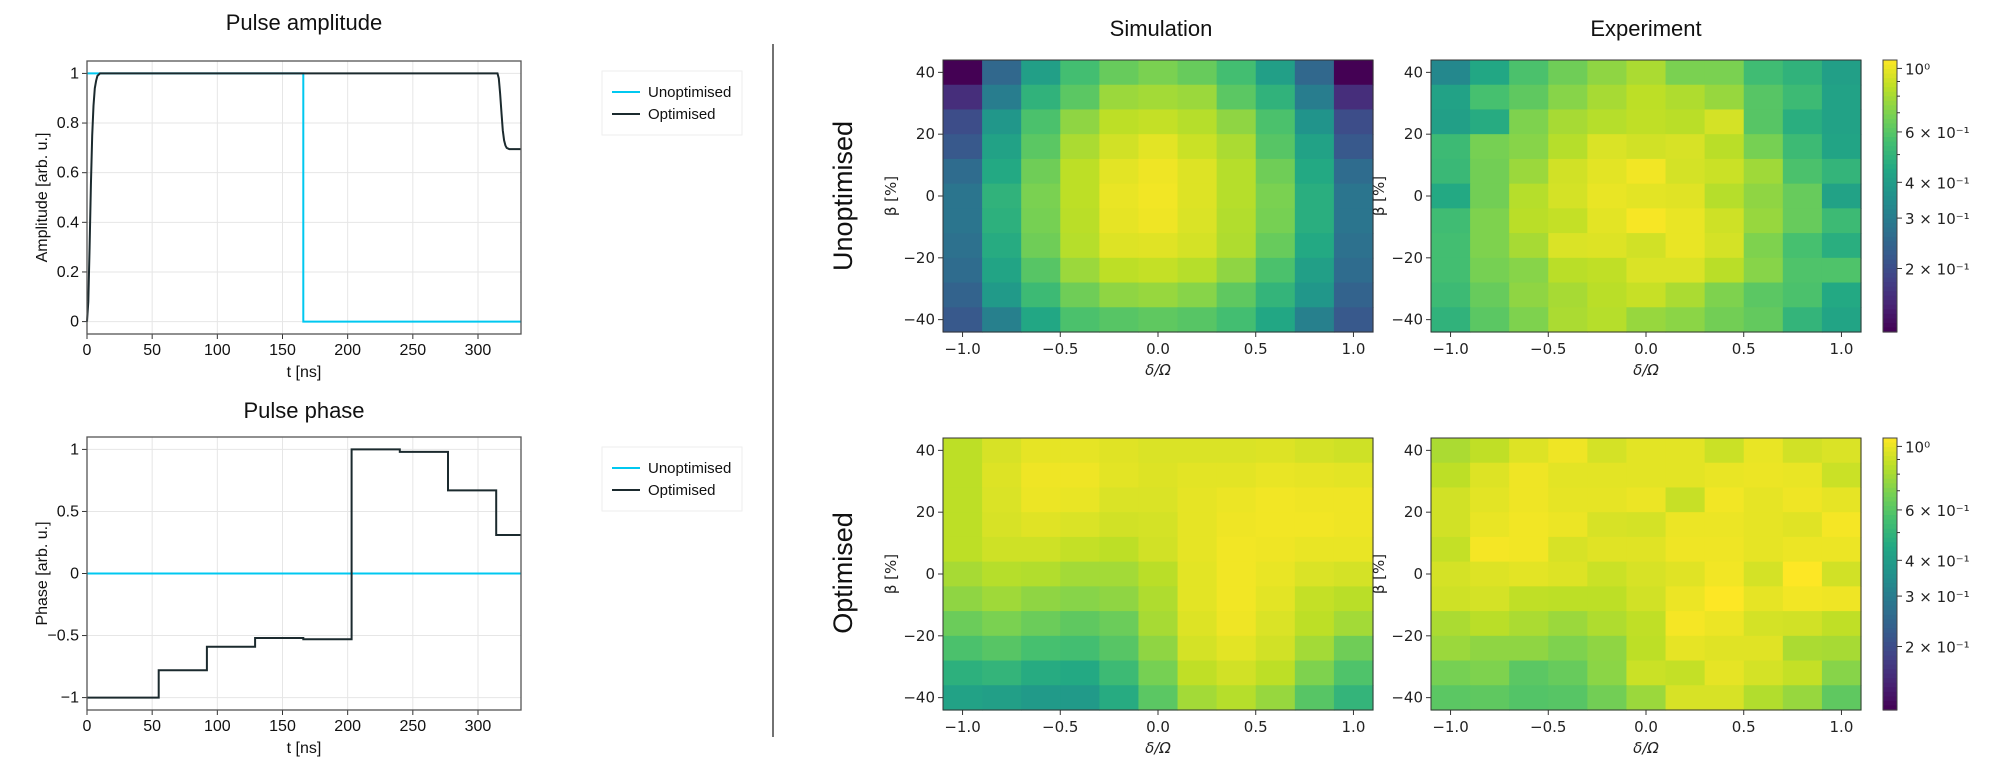 This screenshot has height=779, width=2000. I want to click on series-line-optimised, so click(304, 573).